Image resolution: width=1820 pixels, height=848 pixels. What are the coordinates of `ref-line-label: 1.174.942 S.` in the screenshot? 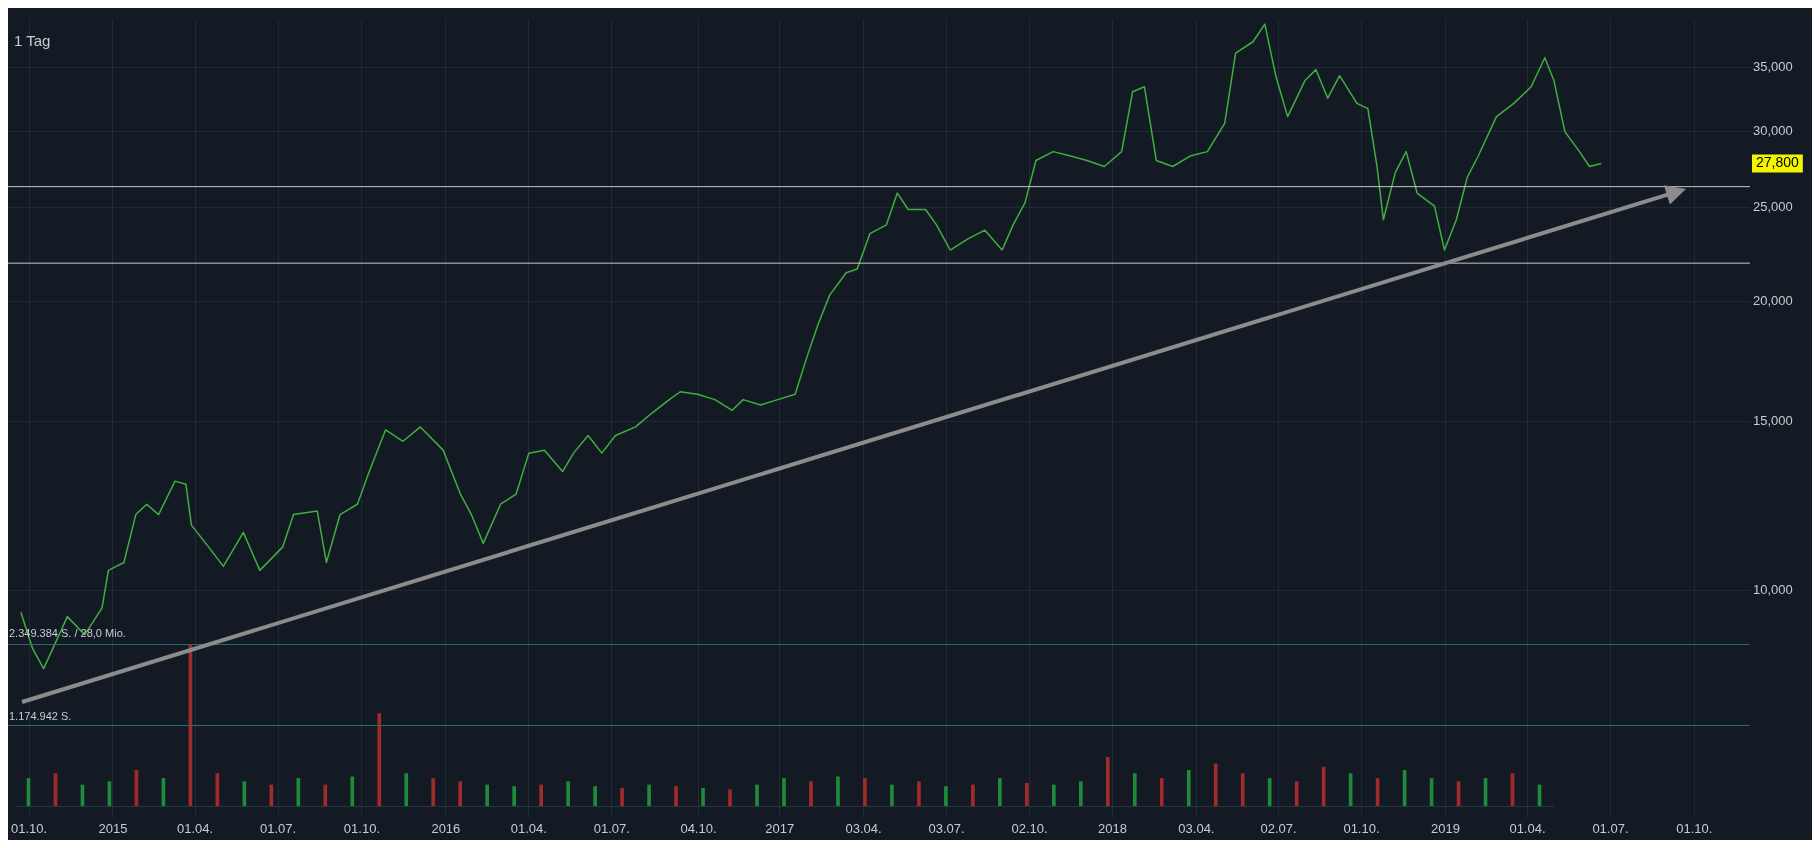 It's located at (40, 716).